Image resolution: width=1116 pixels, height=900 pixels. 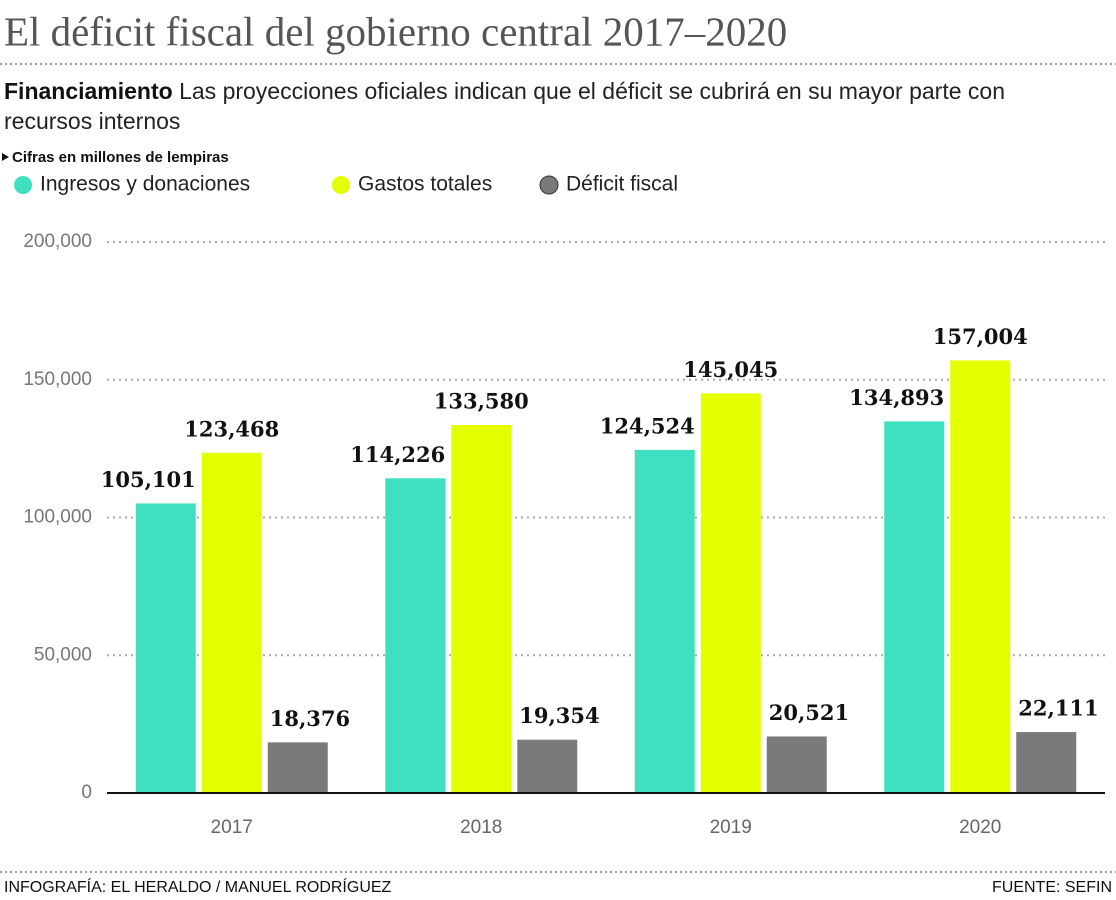 I want to click on y-tick-label: 100,000, so click(x=57, y=517).